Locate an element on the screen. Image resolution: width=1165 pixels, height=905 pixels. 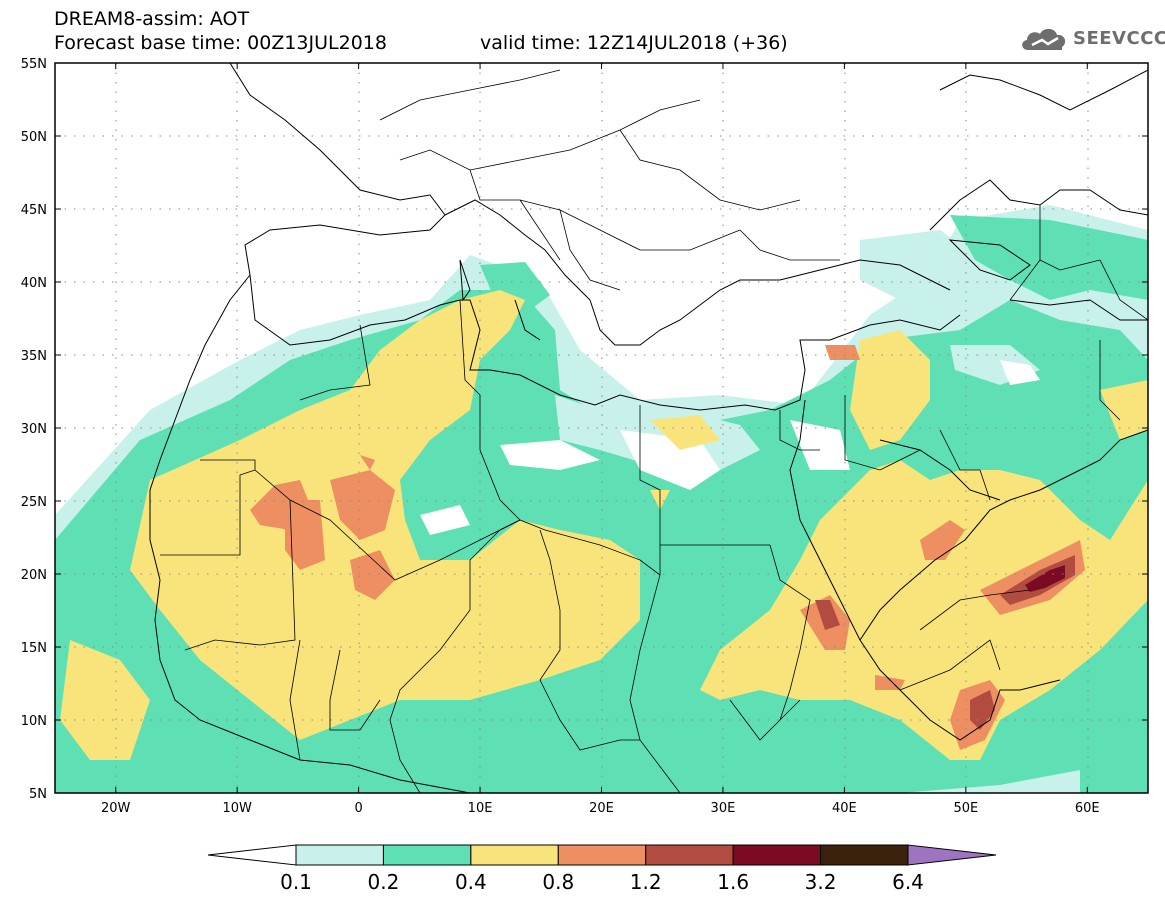
lat-tick-label: 45N is located at coordinates (34, 210).